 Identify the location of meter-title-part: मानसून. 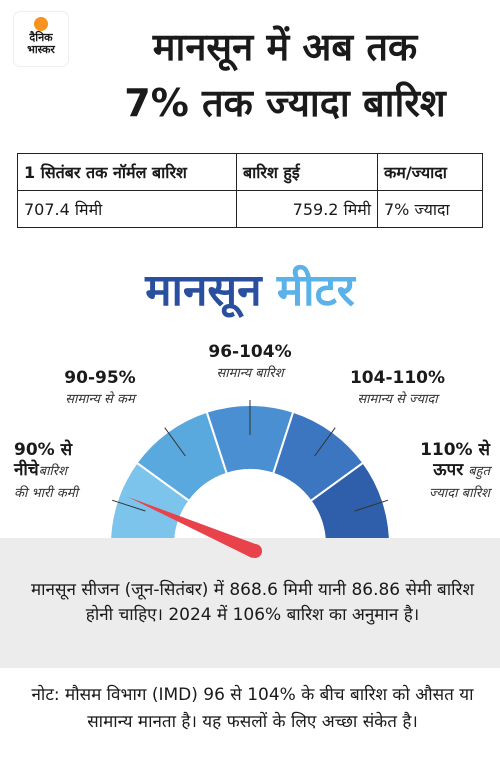
(203, 290).